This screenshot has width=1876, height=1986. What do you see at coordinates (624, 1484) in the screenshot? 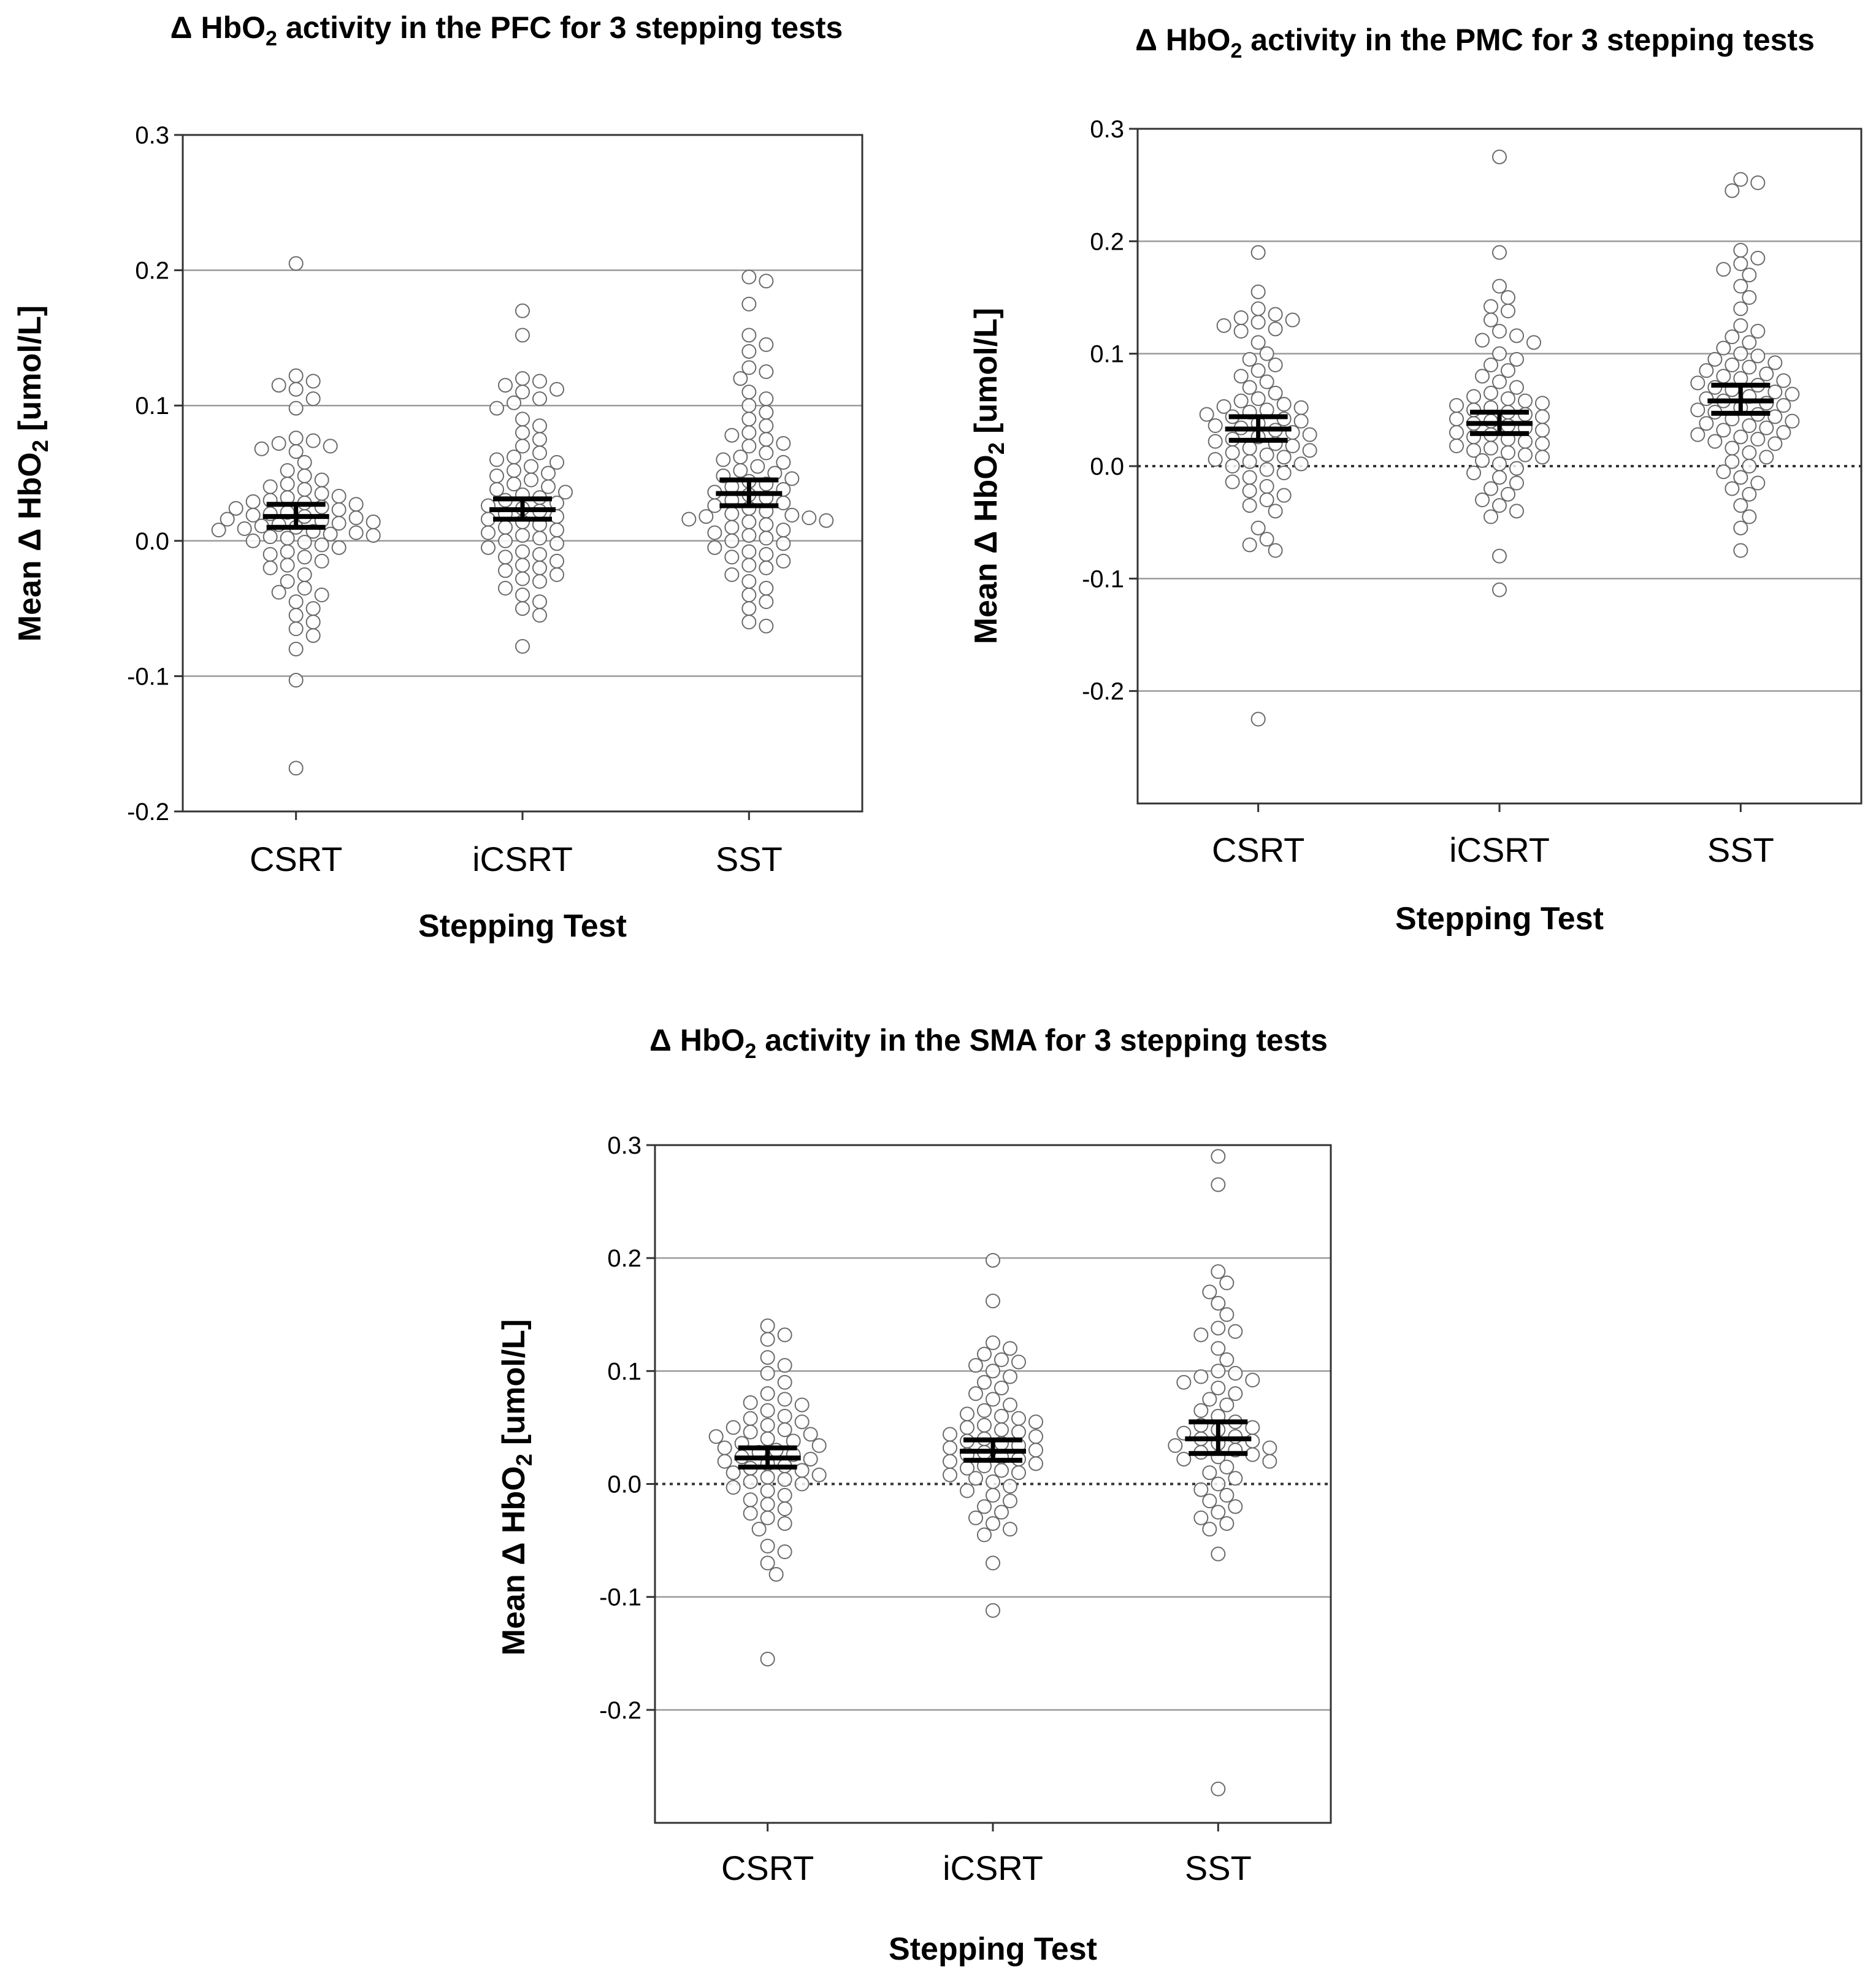
I see `y-tick-label: 0.0` at bounding box center [624, 1484].